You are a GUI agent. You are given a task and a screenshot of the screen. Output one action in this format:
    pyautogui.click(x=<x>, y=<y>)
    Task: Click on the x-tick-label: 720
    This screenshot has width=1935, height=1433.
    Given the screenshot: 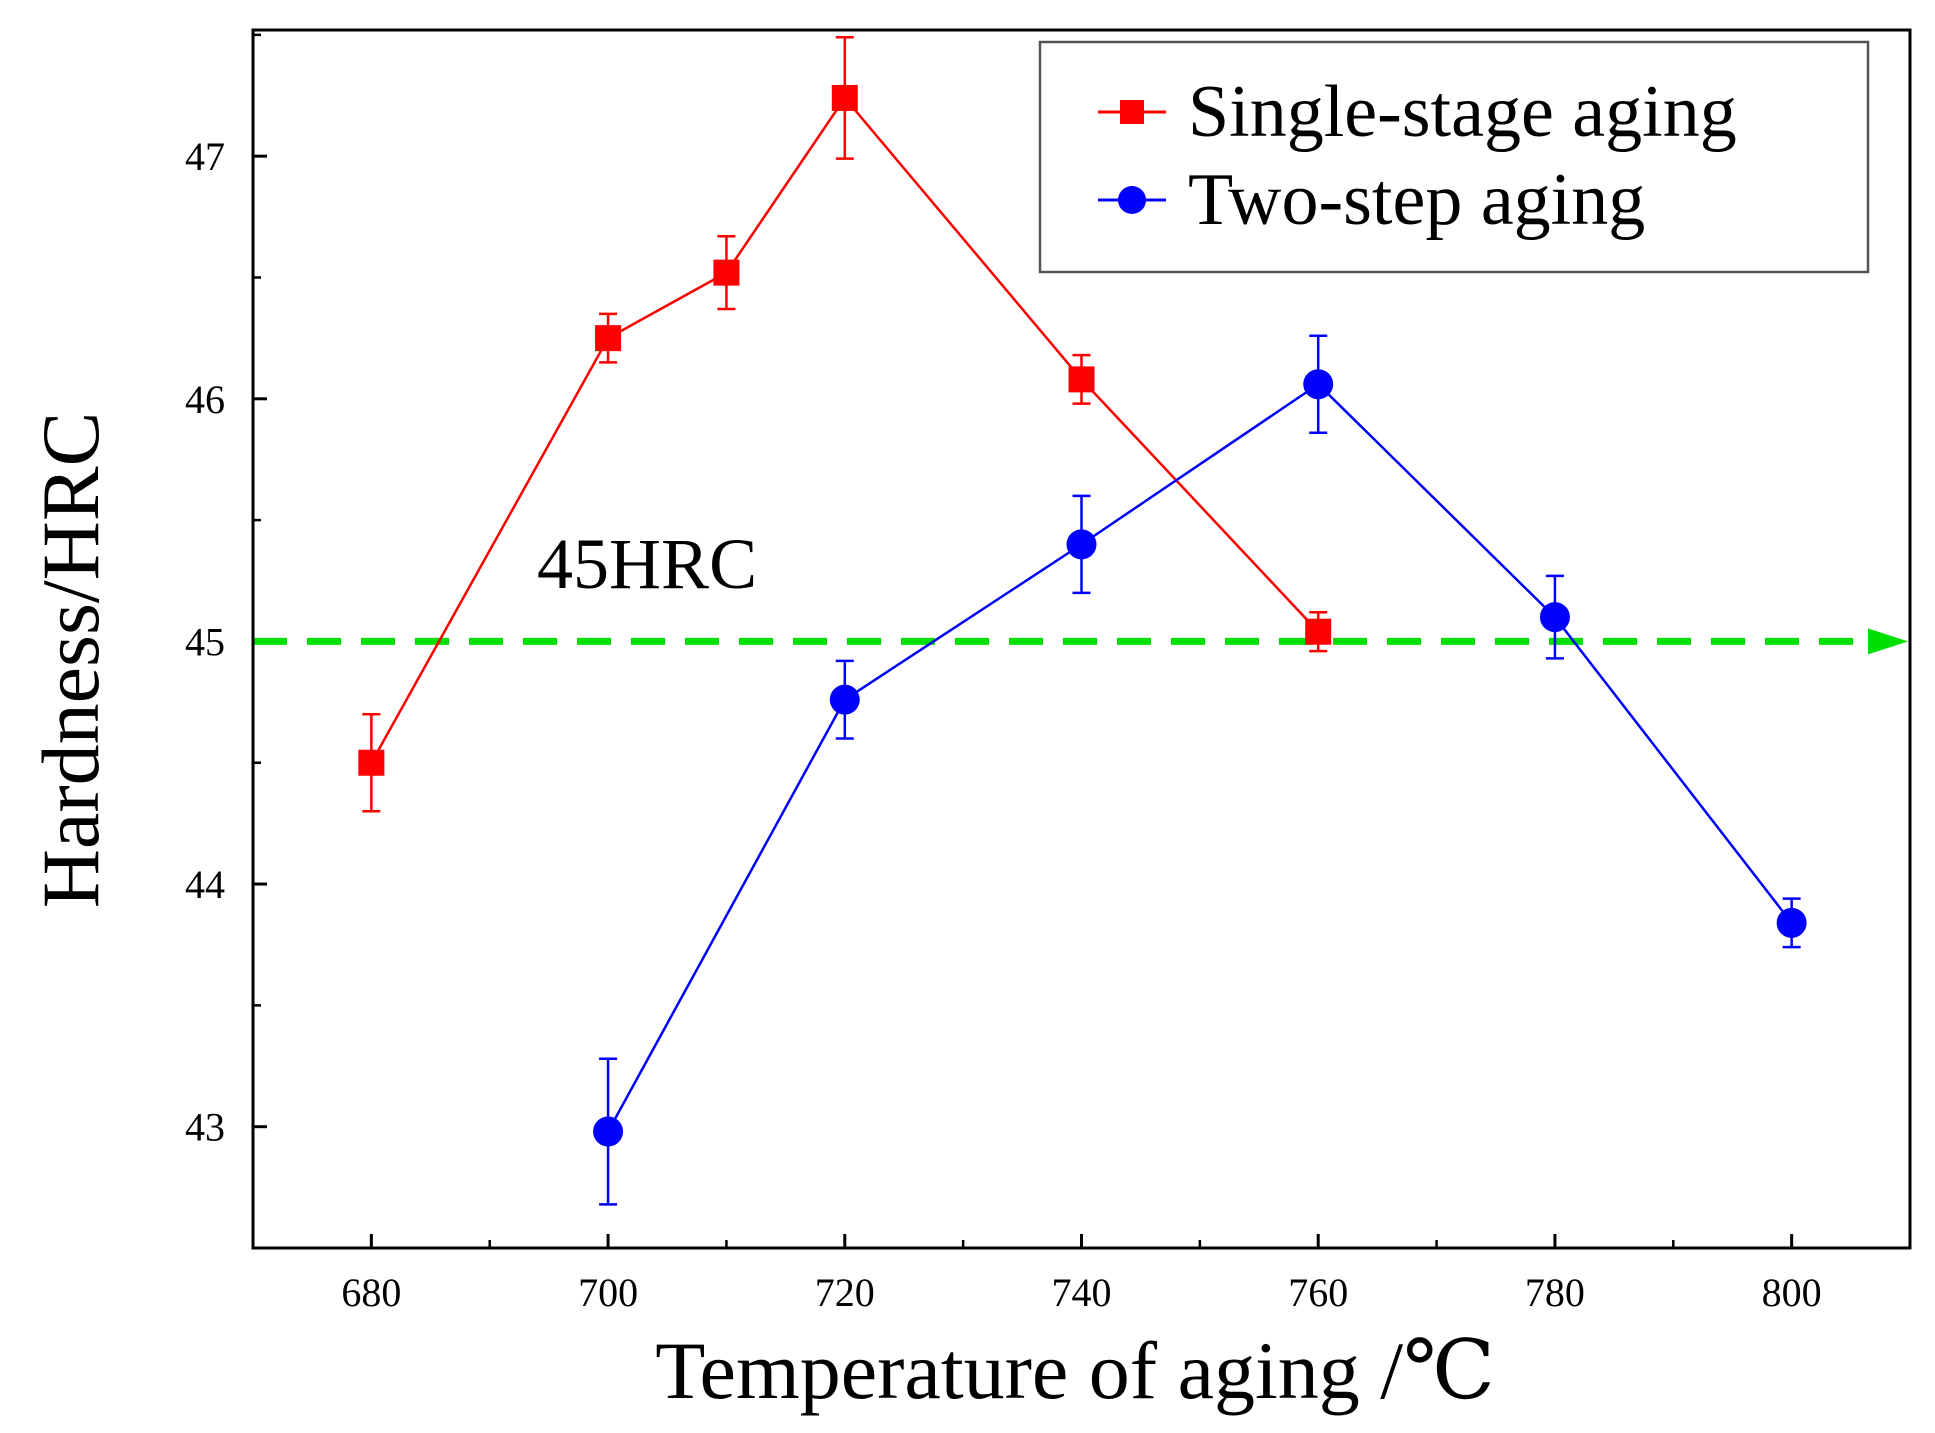 What is the action you would take?
    pyautogui.click(x=845, y=1292)
    